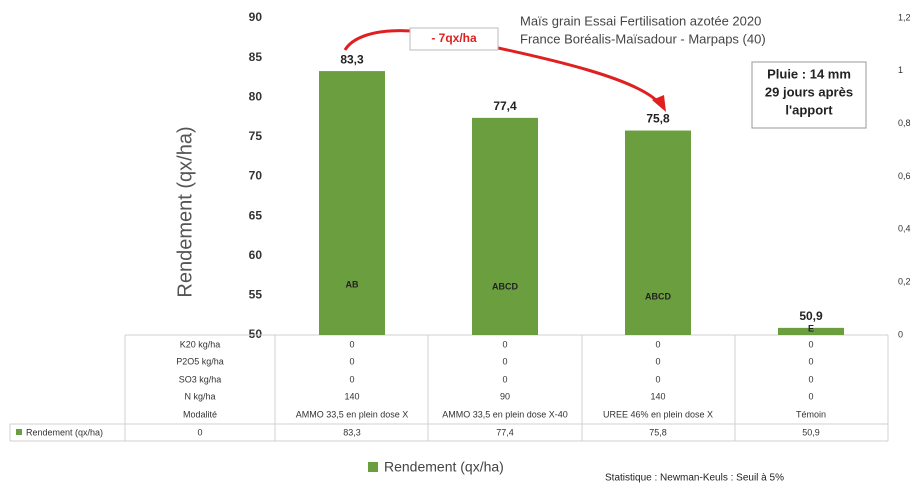  I want to click on y-tick-label: 90, so click(256, 17).